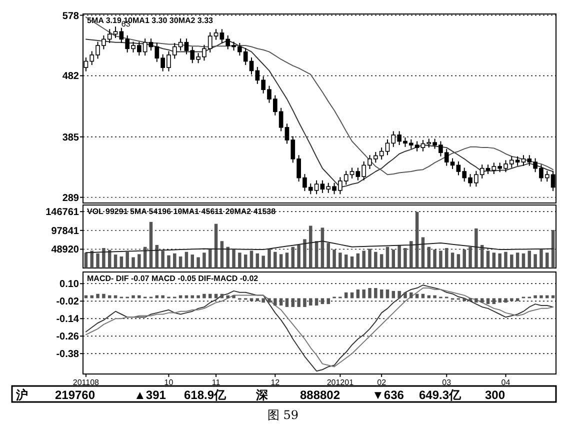 Image resolution: width=570 pixels, height=425 pixels. What do you see at coordinates (71, 76) in the screenshot?
I see `y-tick-label: 482` at bounding box center [71, 76].